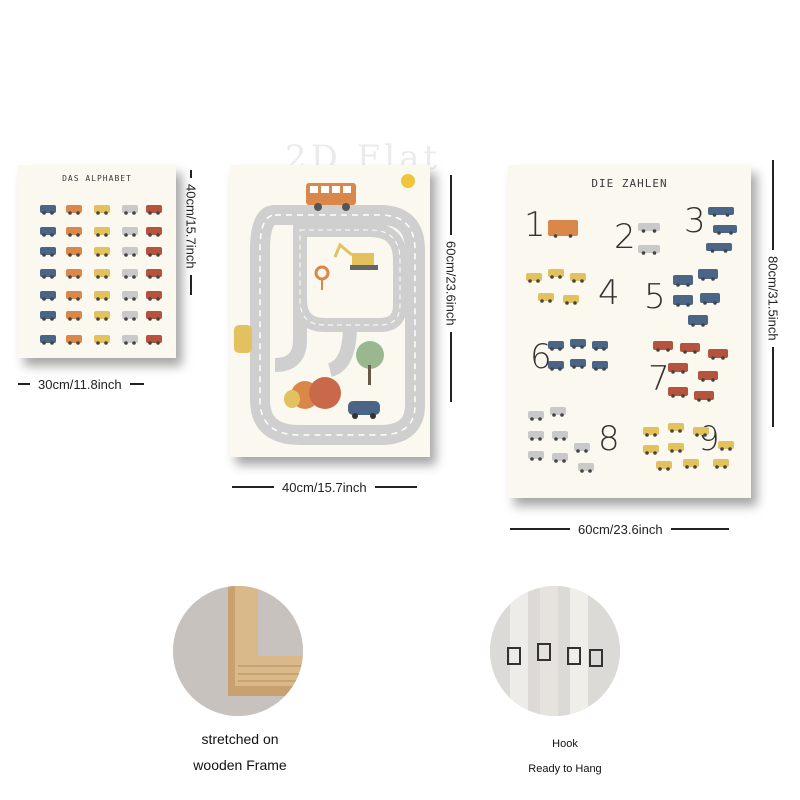 This screenshot has height=800, width=800. Describe the element at coordinates (625, 237) in the screenshot. I see `digit-2: 2` at that location.